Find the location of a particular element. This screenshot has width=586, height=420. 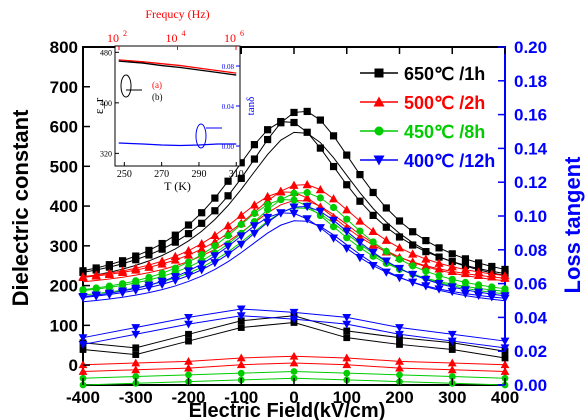

y2-tick-label: 0.10 is located at coordinates (530, 216).